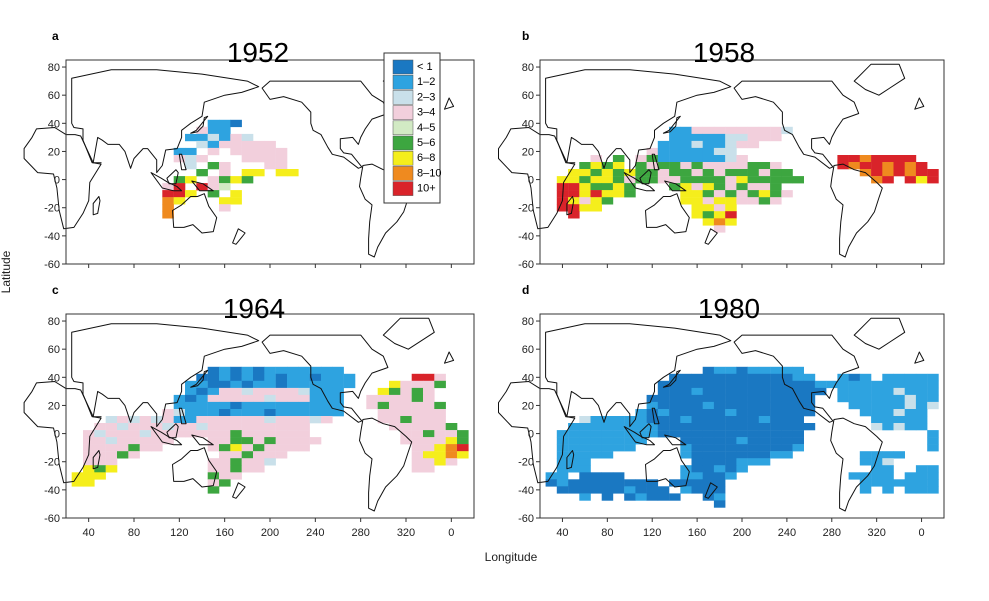  Describe the element at coordinates (52, 491) in the screenshot. I see `y-tick-label: -40` at that location.